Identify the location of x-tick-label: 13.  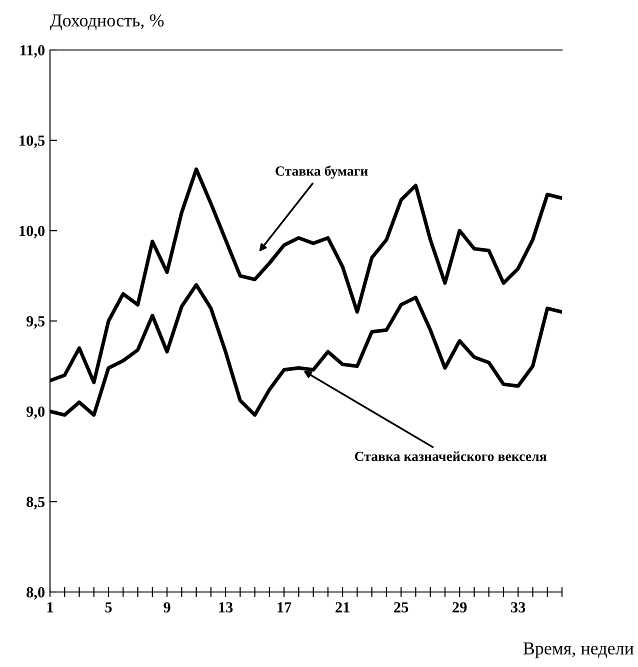
(226, 607).